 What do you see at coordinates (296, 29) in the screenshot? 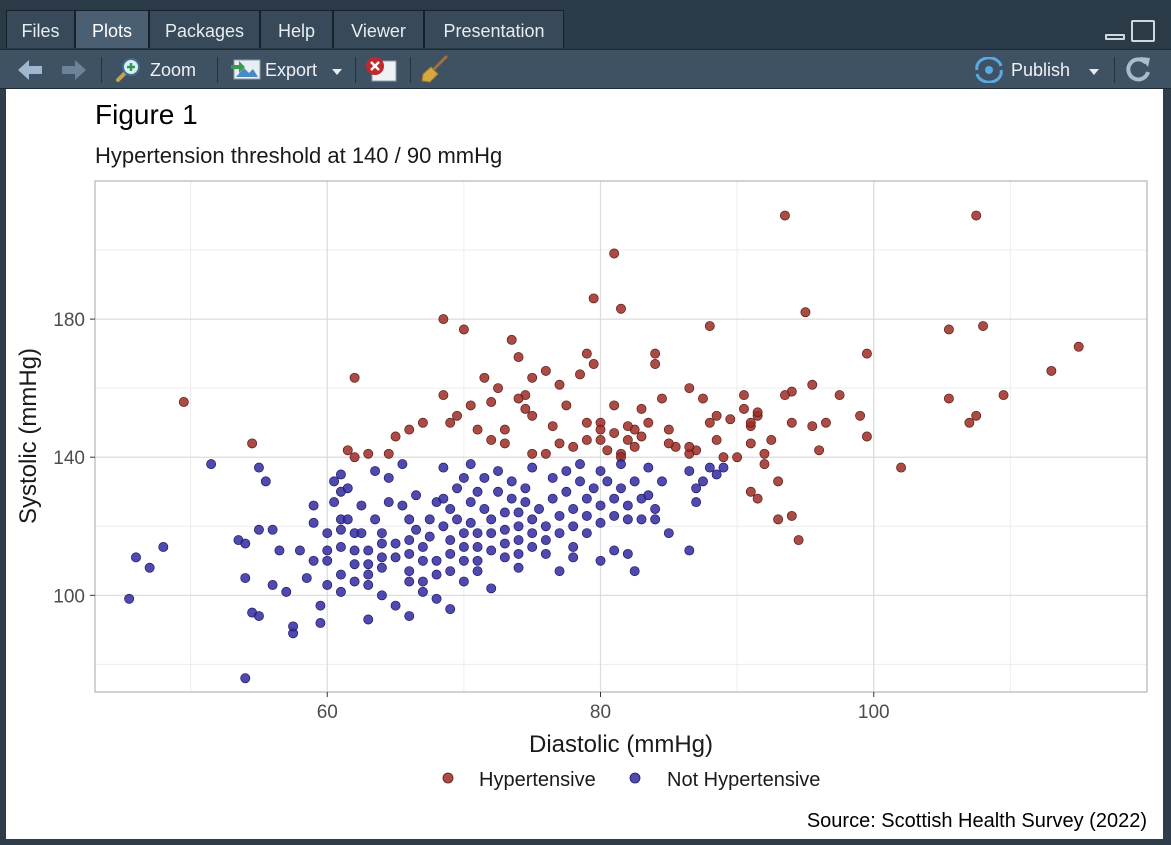
I see `tab-help: Help` at bounding box center [296, 29].